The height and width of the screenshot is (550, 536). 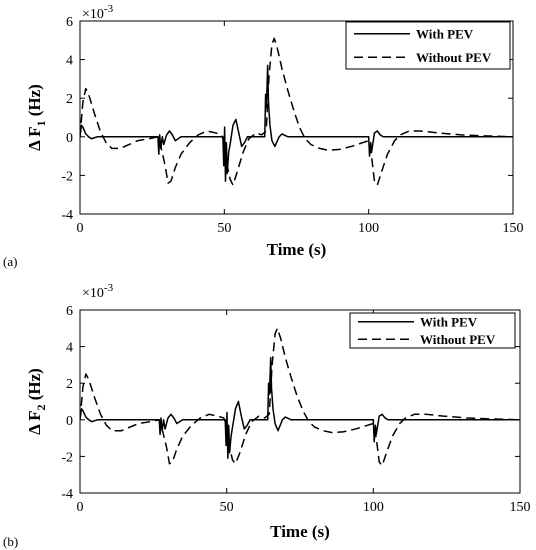 I want to click on y-axis-label: Δ F1 (Hz), so click(x=36, y=117).